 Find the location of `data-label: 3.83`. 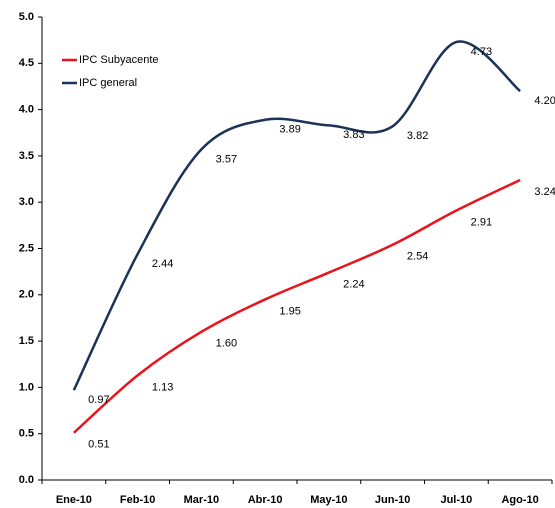

data-label: 3.83 is located at coordinates (353, 135).